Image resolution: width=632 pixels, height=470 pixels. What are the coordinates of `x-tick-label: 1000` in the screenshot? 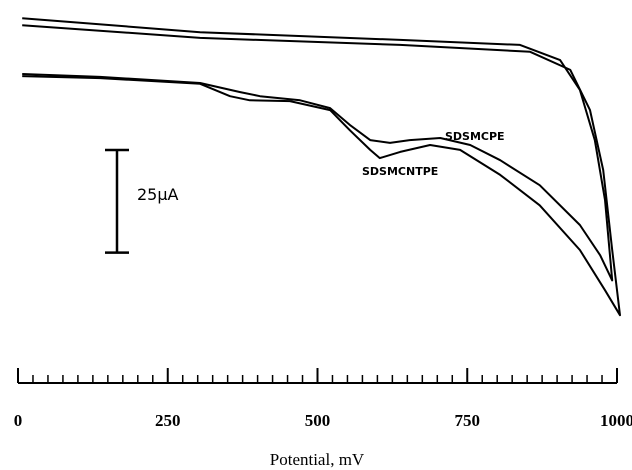 It's located at (616, 420).